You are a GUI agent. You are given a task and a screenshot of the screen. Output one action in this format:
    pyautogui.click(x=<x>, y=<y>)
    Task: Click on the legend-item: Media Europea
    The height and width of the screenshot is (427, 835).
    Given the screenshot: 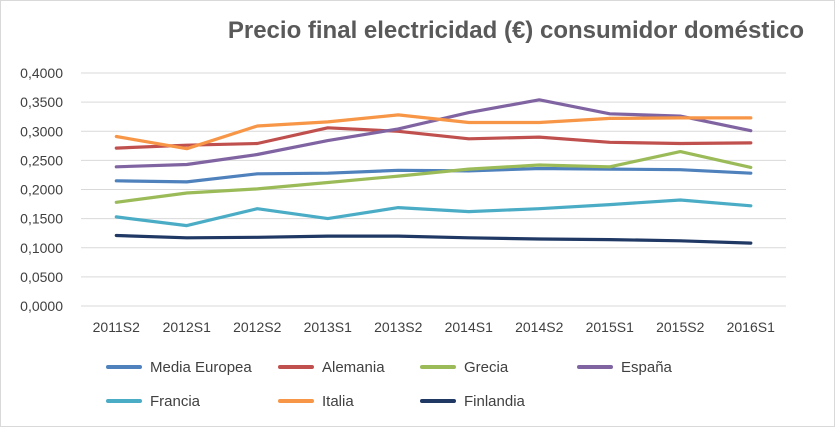 What is the action you would take?
    pyautogui.click(x=179, y=367)
    